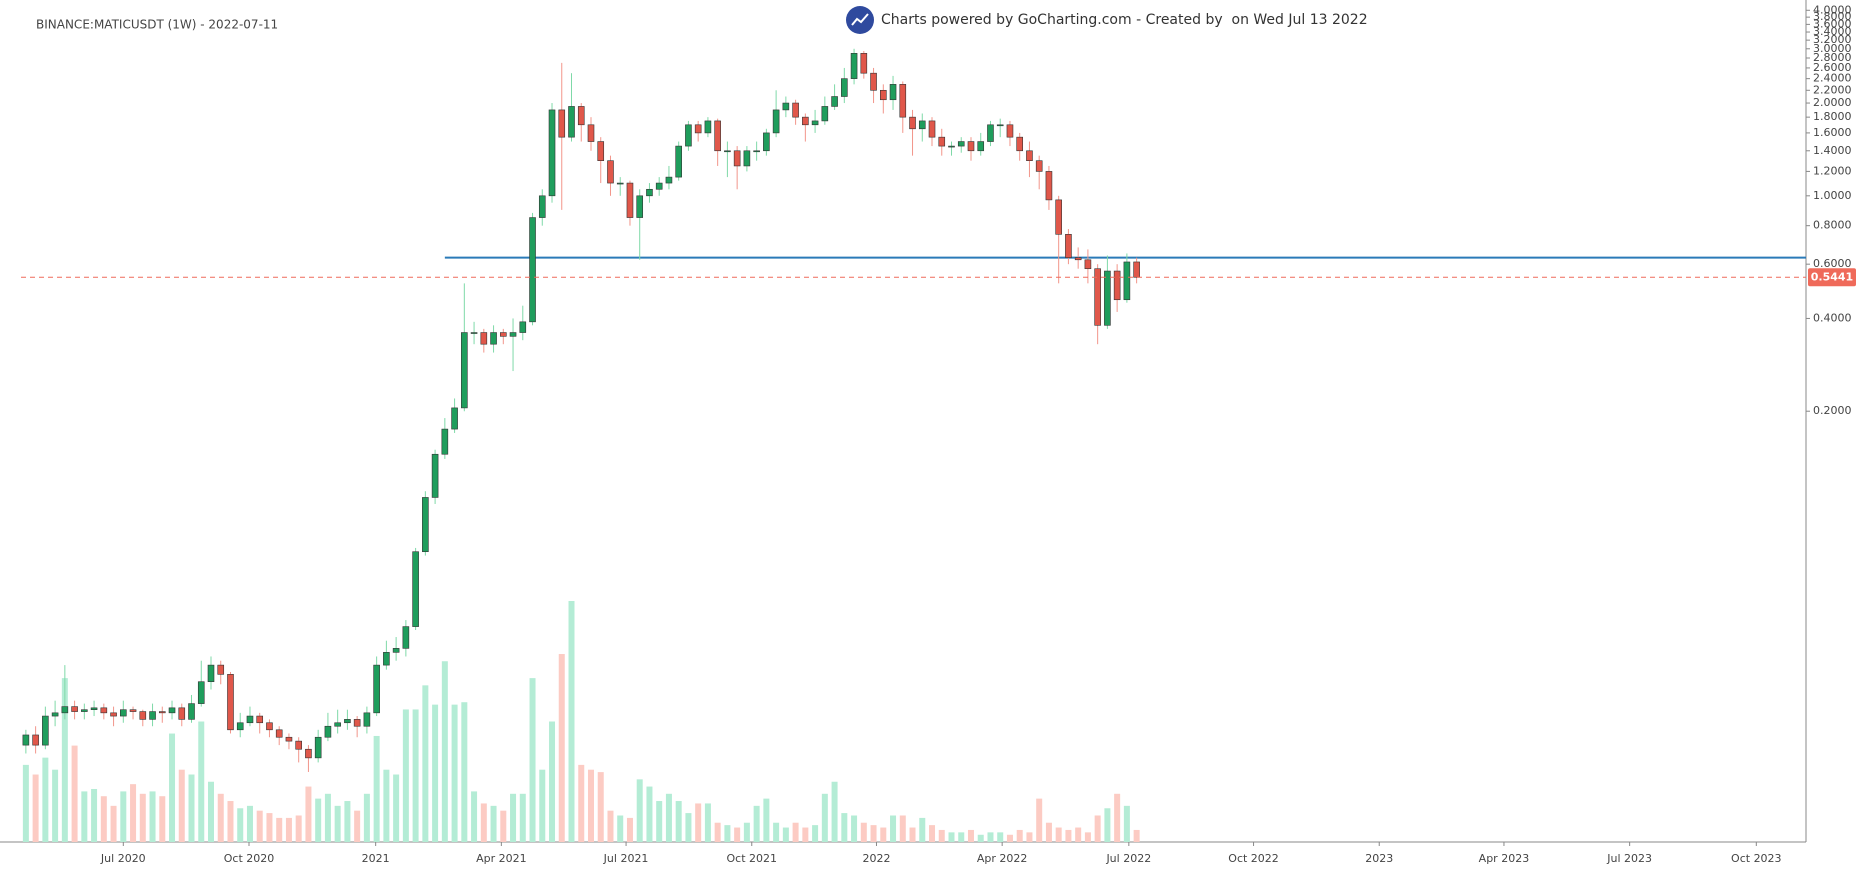  What do you see at coordinates (1832, 150) in the screenshot?
I see `y-tick-label: 1.4000` at bounding box center [1832, 150].